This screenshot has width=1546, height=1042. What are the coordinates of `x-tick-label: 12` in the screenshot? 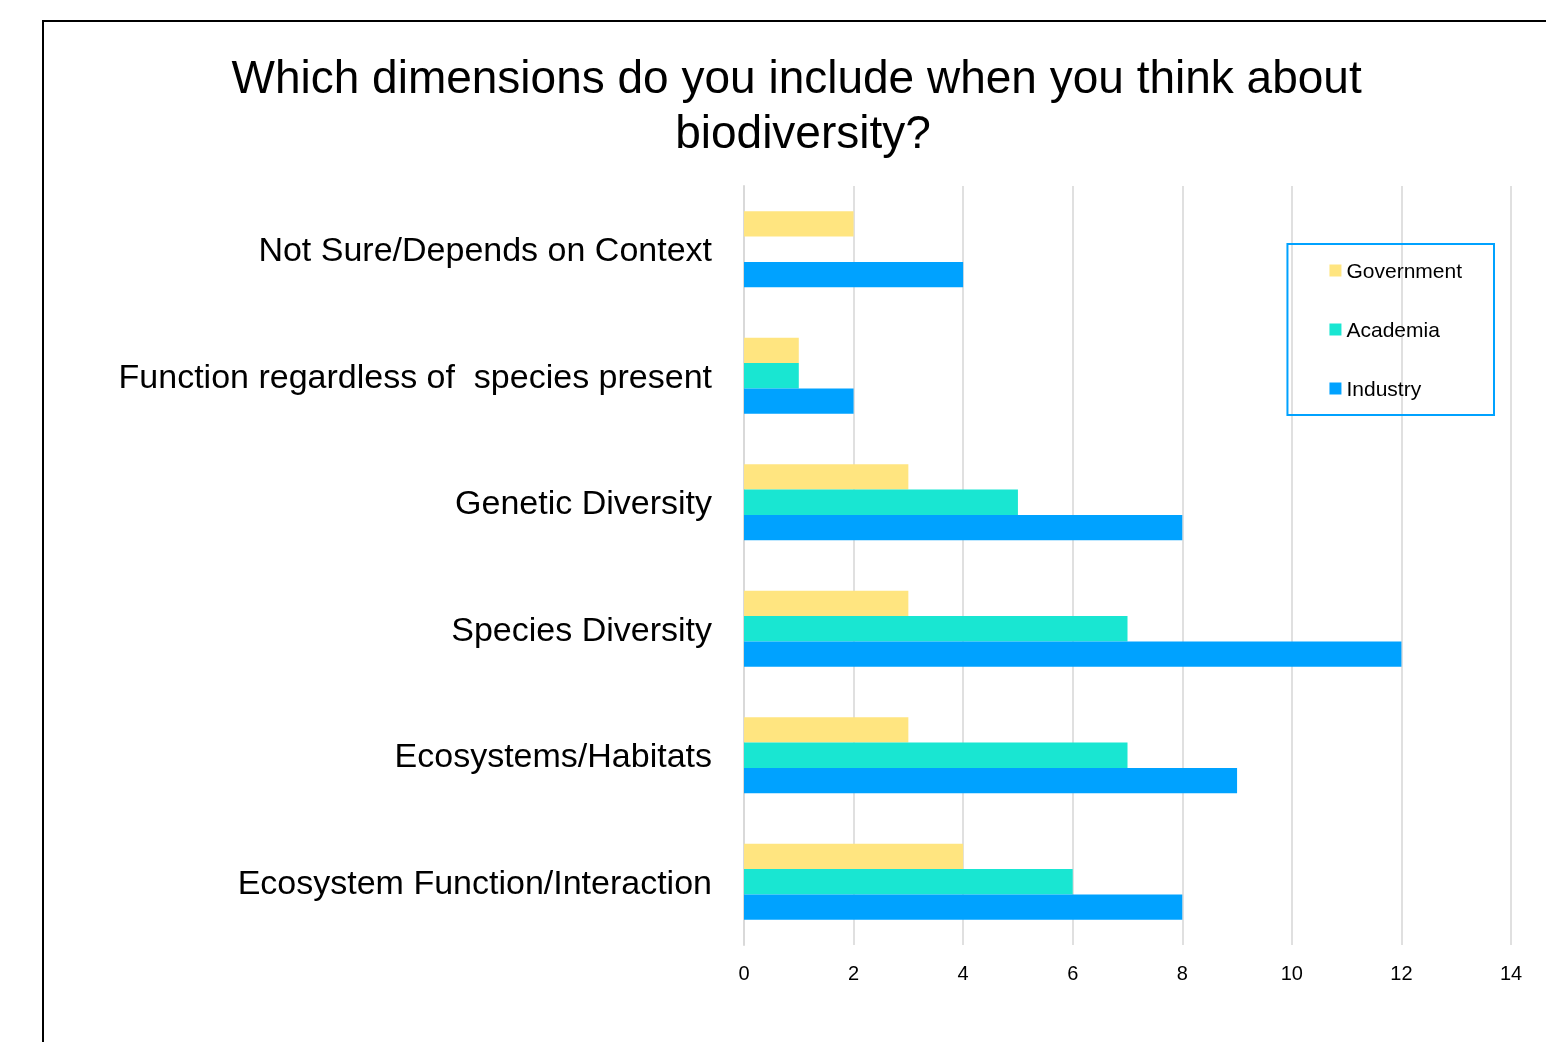 It's located at (1401, 973).